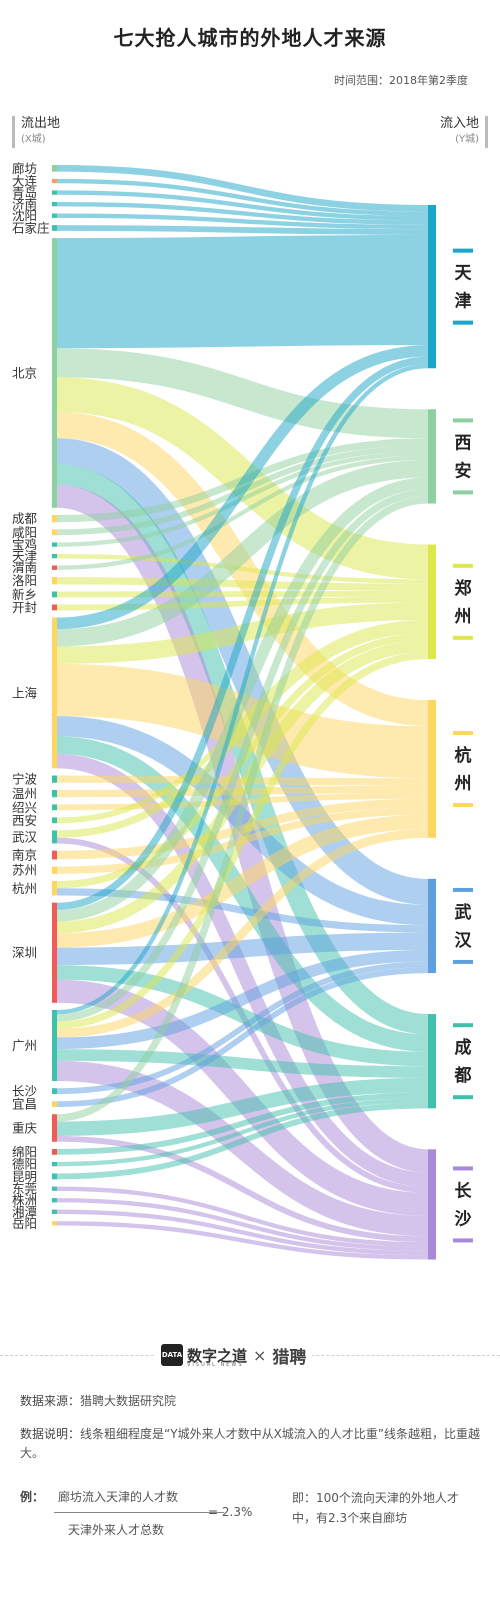  I want to click on flow-沈阳-天津, so click(242, 221).